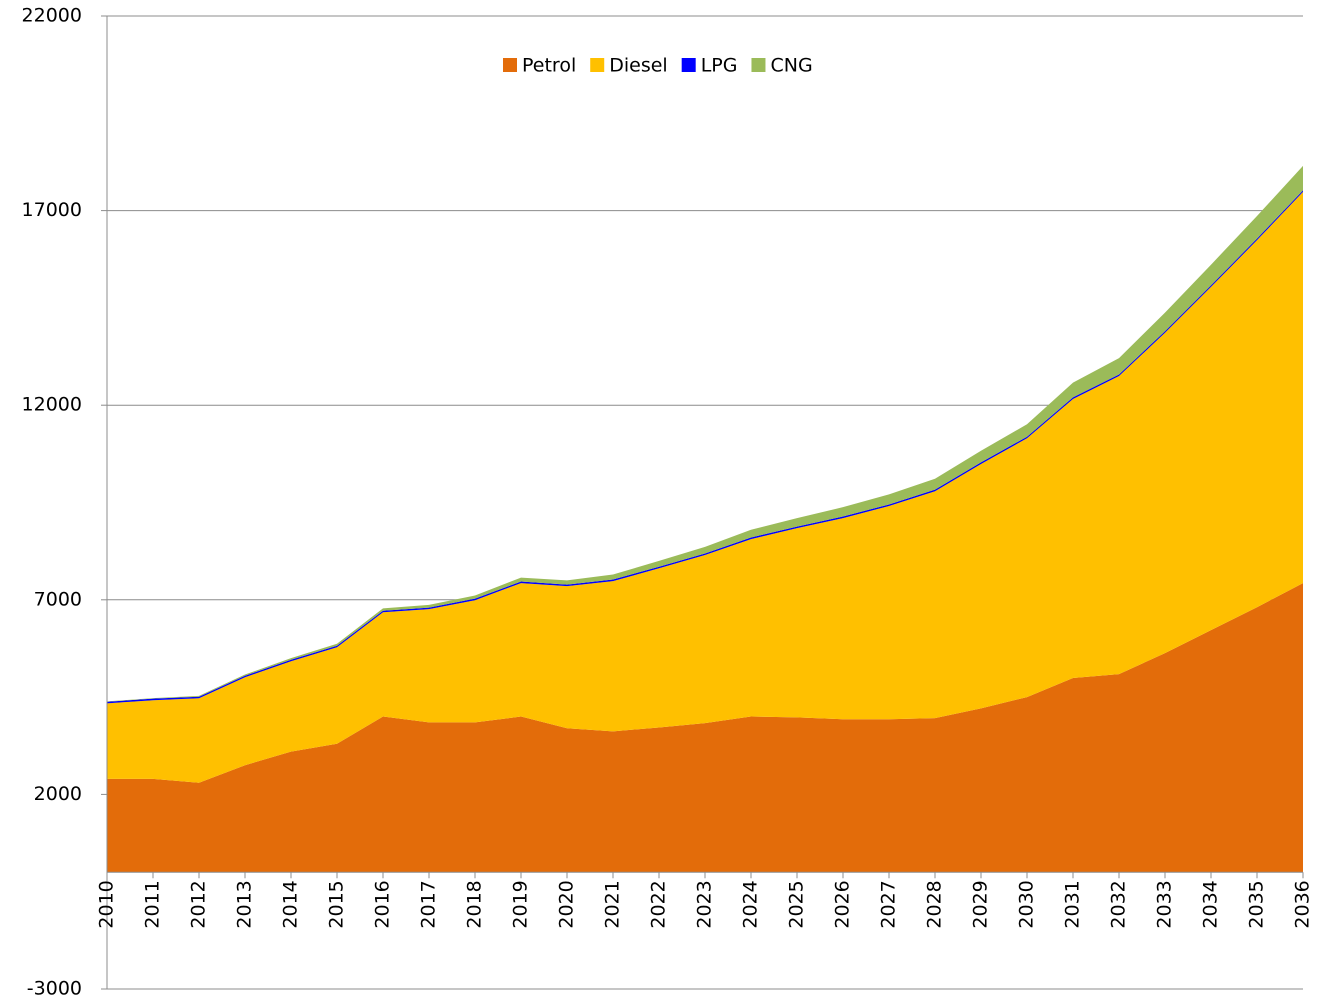 The height and width of the screenshot is (1002, 1328). What do you see at coordinates (549, 66) in the screenshot?
I see `legend-label: Petrol` at bounding box center [549, 66].